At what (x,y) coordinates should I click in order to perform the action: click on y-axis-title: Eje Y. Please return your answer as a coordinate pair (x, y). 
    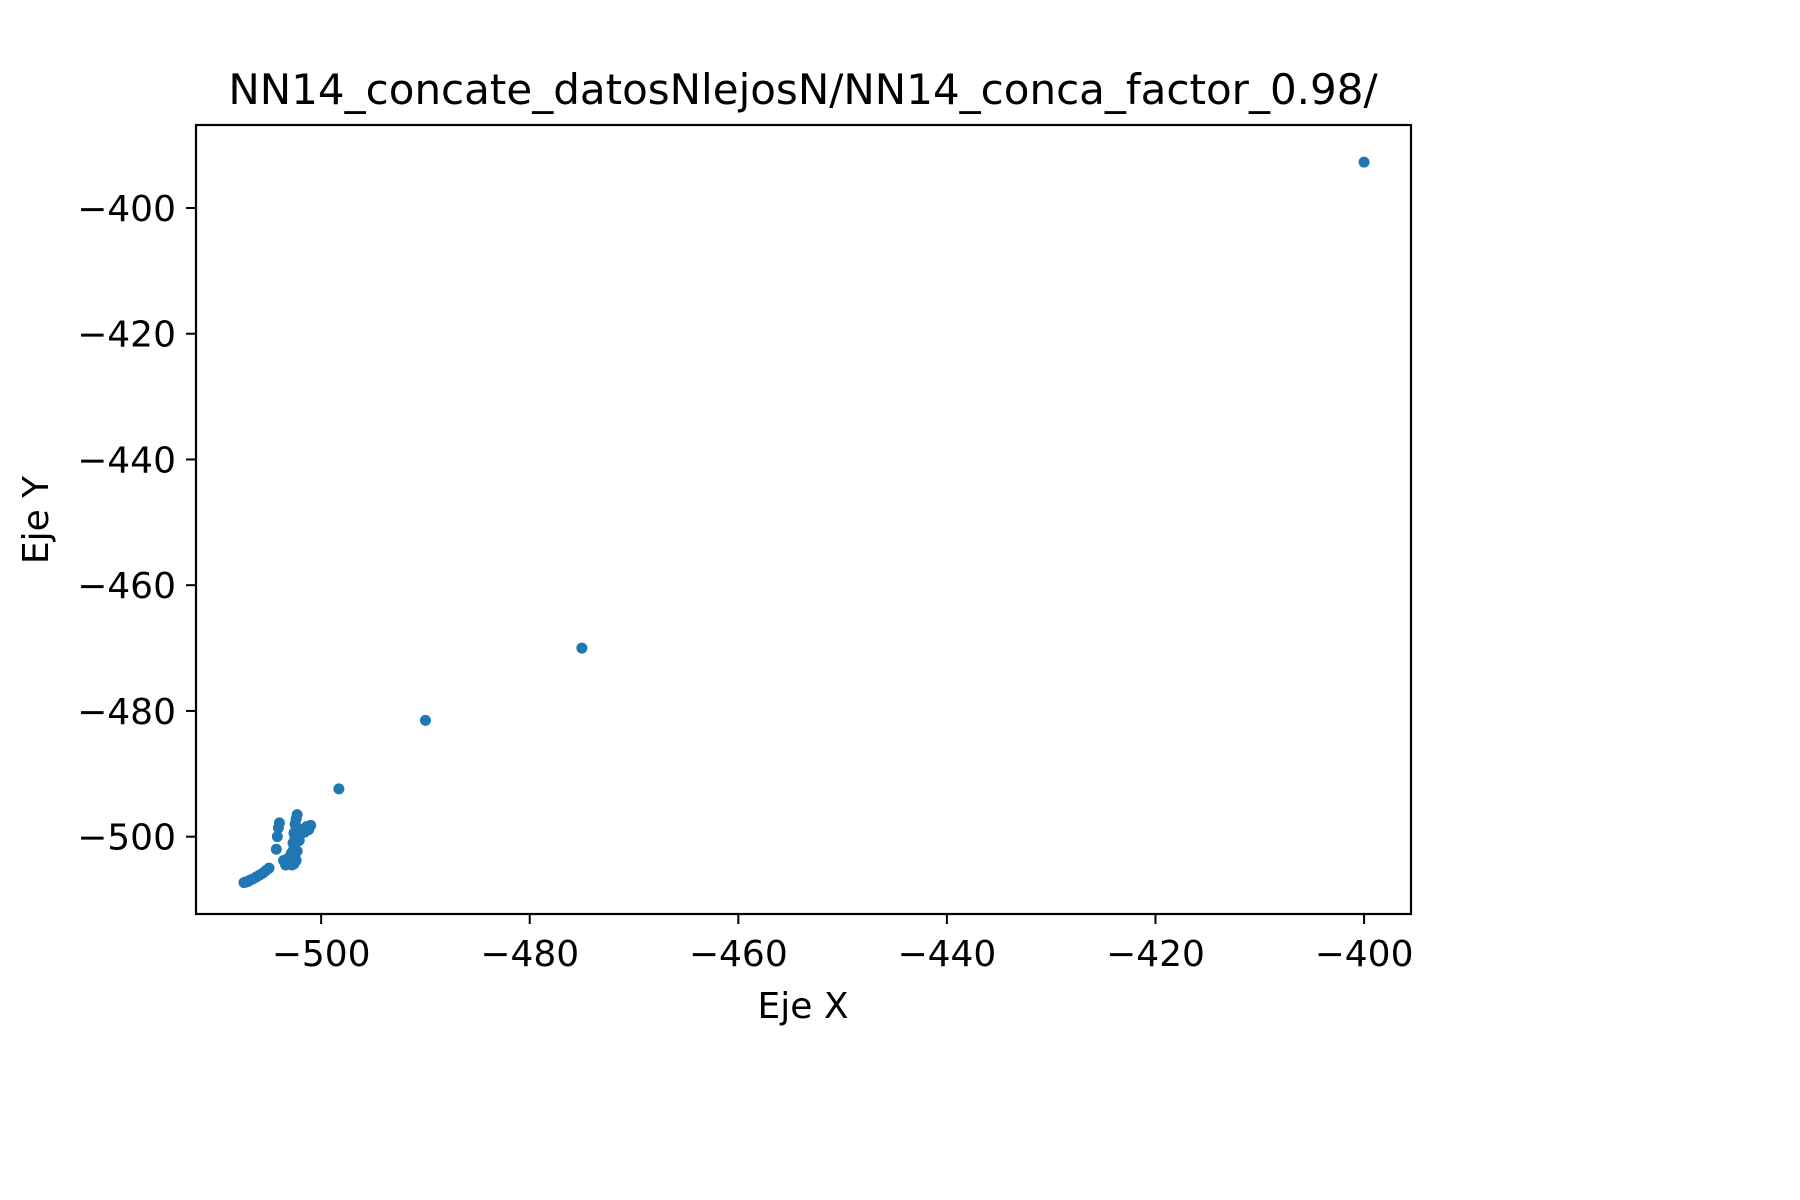
    Looking at the image, I should click on (36, 519).